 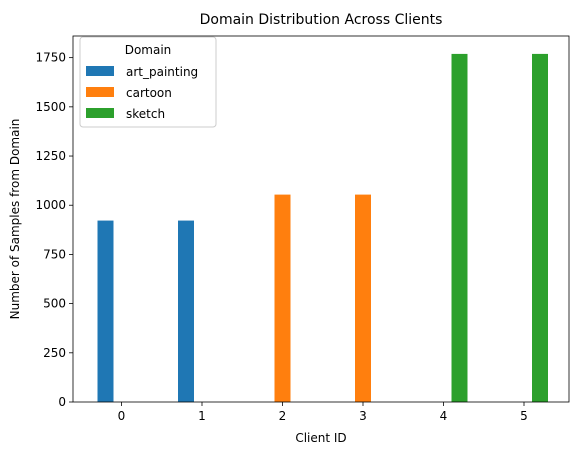 I want to click on chart-title: Domain Distribution Across Clients, so click(x=321, y=20).